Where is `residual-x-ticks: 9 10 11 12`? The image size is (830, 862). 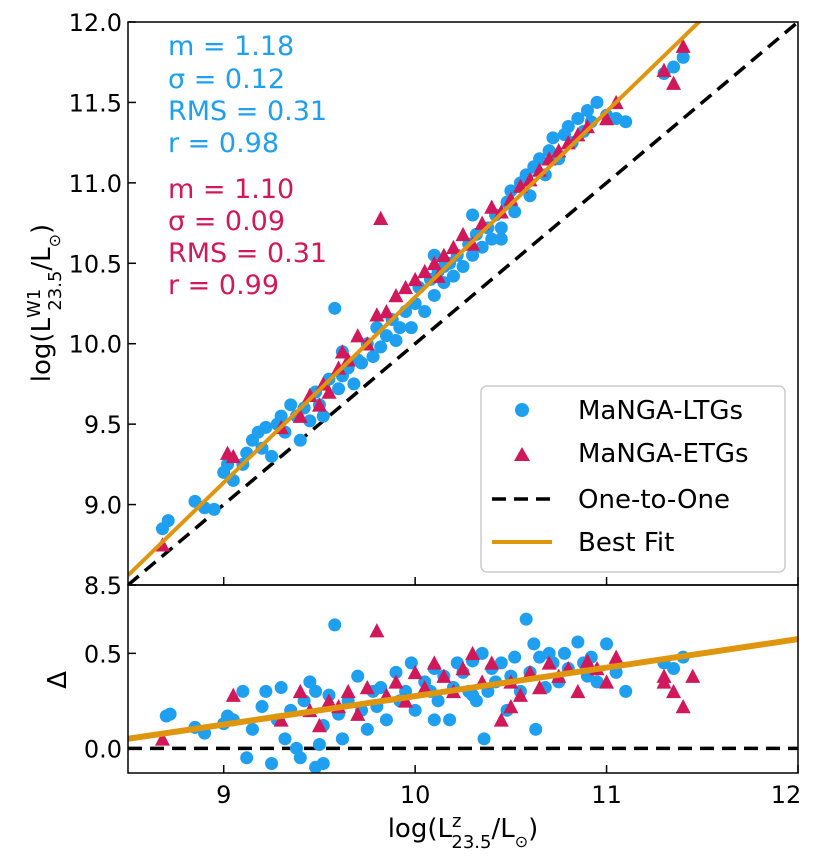 residual-x-ticks: 9 10 11 12 is located at coordinates (508, 787).